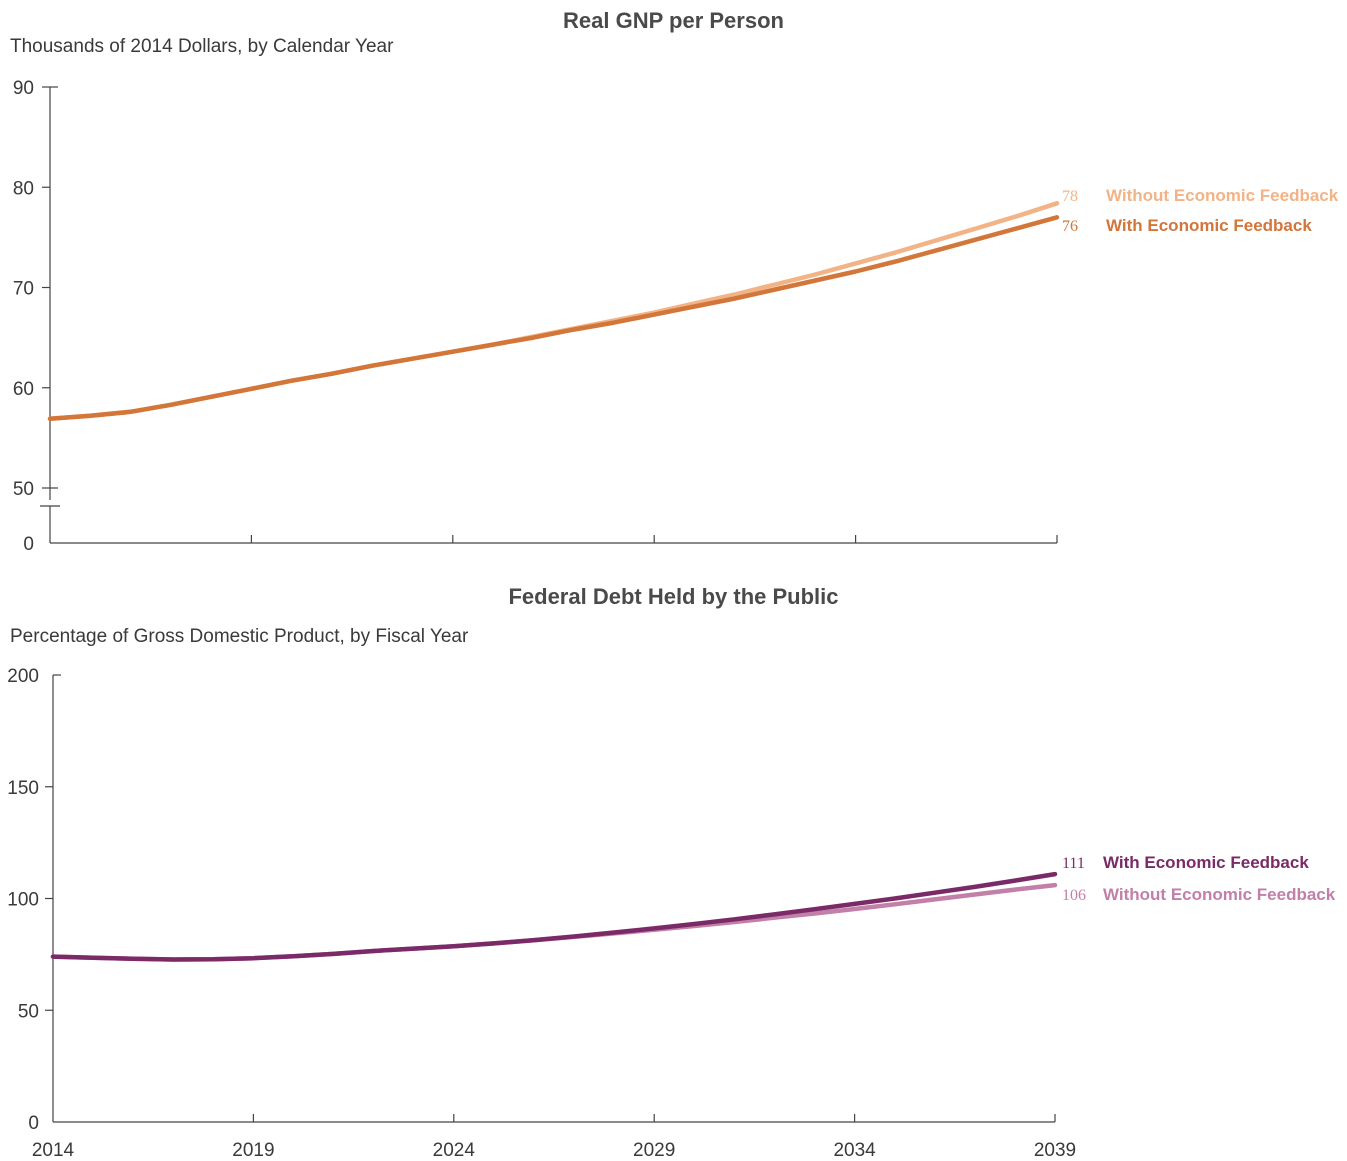  Describe the element at coordinates (1070, 196) in the screenshot. I see `chart-1-end-value-label: 78` at that location.